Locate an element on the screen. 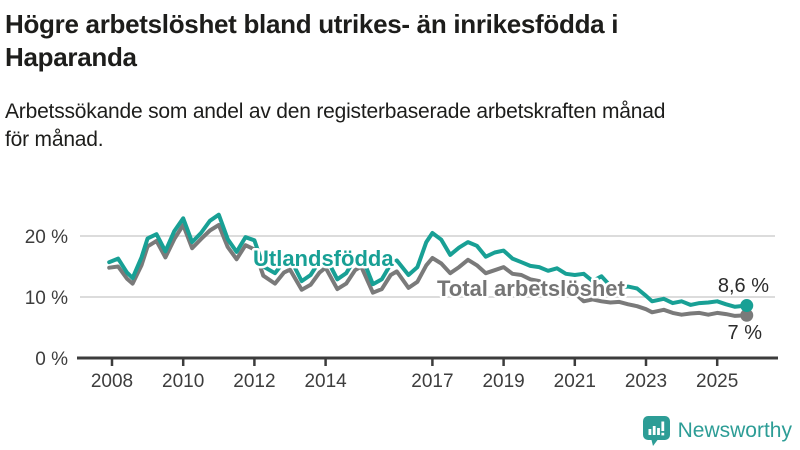 The image size is (800, 450). y-axis-tick-label: 10 % is located at coordinates (46, 298).